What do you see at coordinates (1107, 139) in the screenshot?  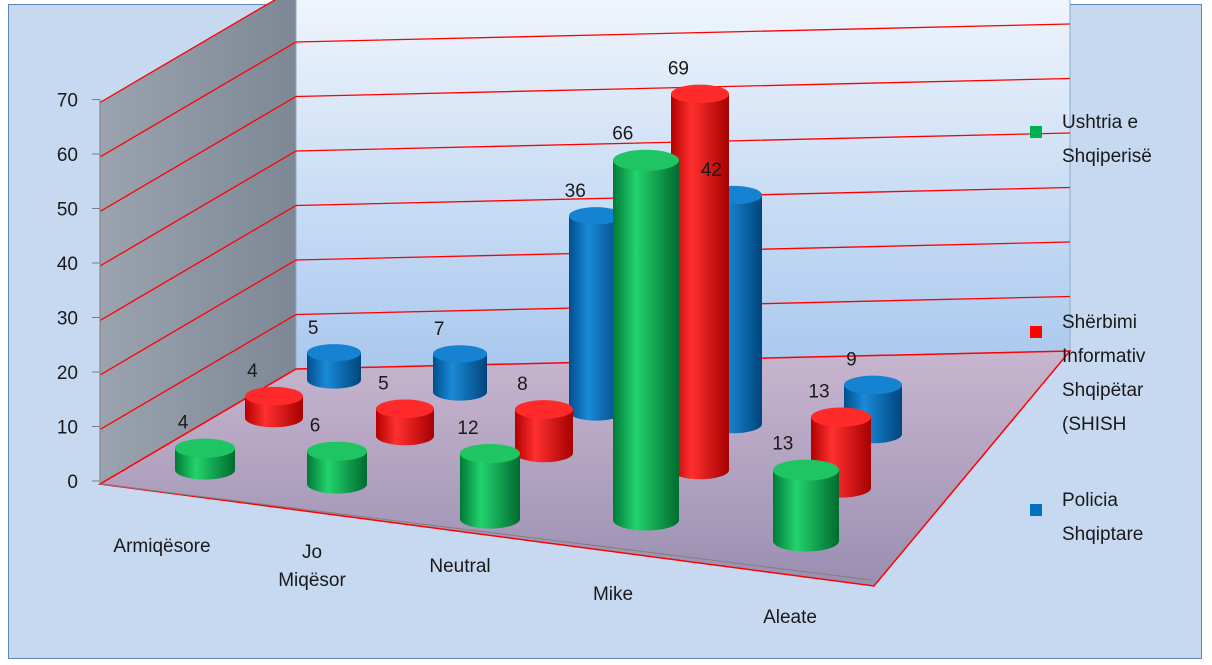 I see `legend-label: Ushtria e Shqiperisë` at bounding box center [1107, 139].